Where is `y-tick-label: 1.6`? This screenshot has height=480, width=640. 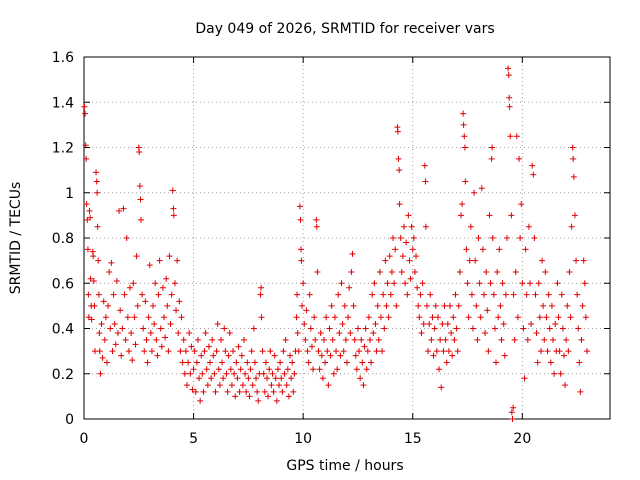 y-tick-label: 1.6 is located at coordinates (63, 58).